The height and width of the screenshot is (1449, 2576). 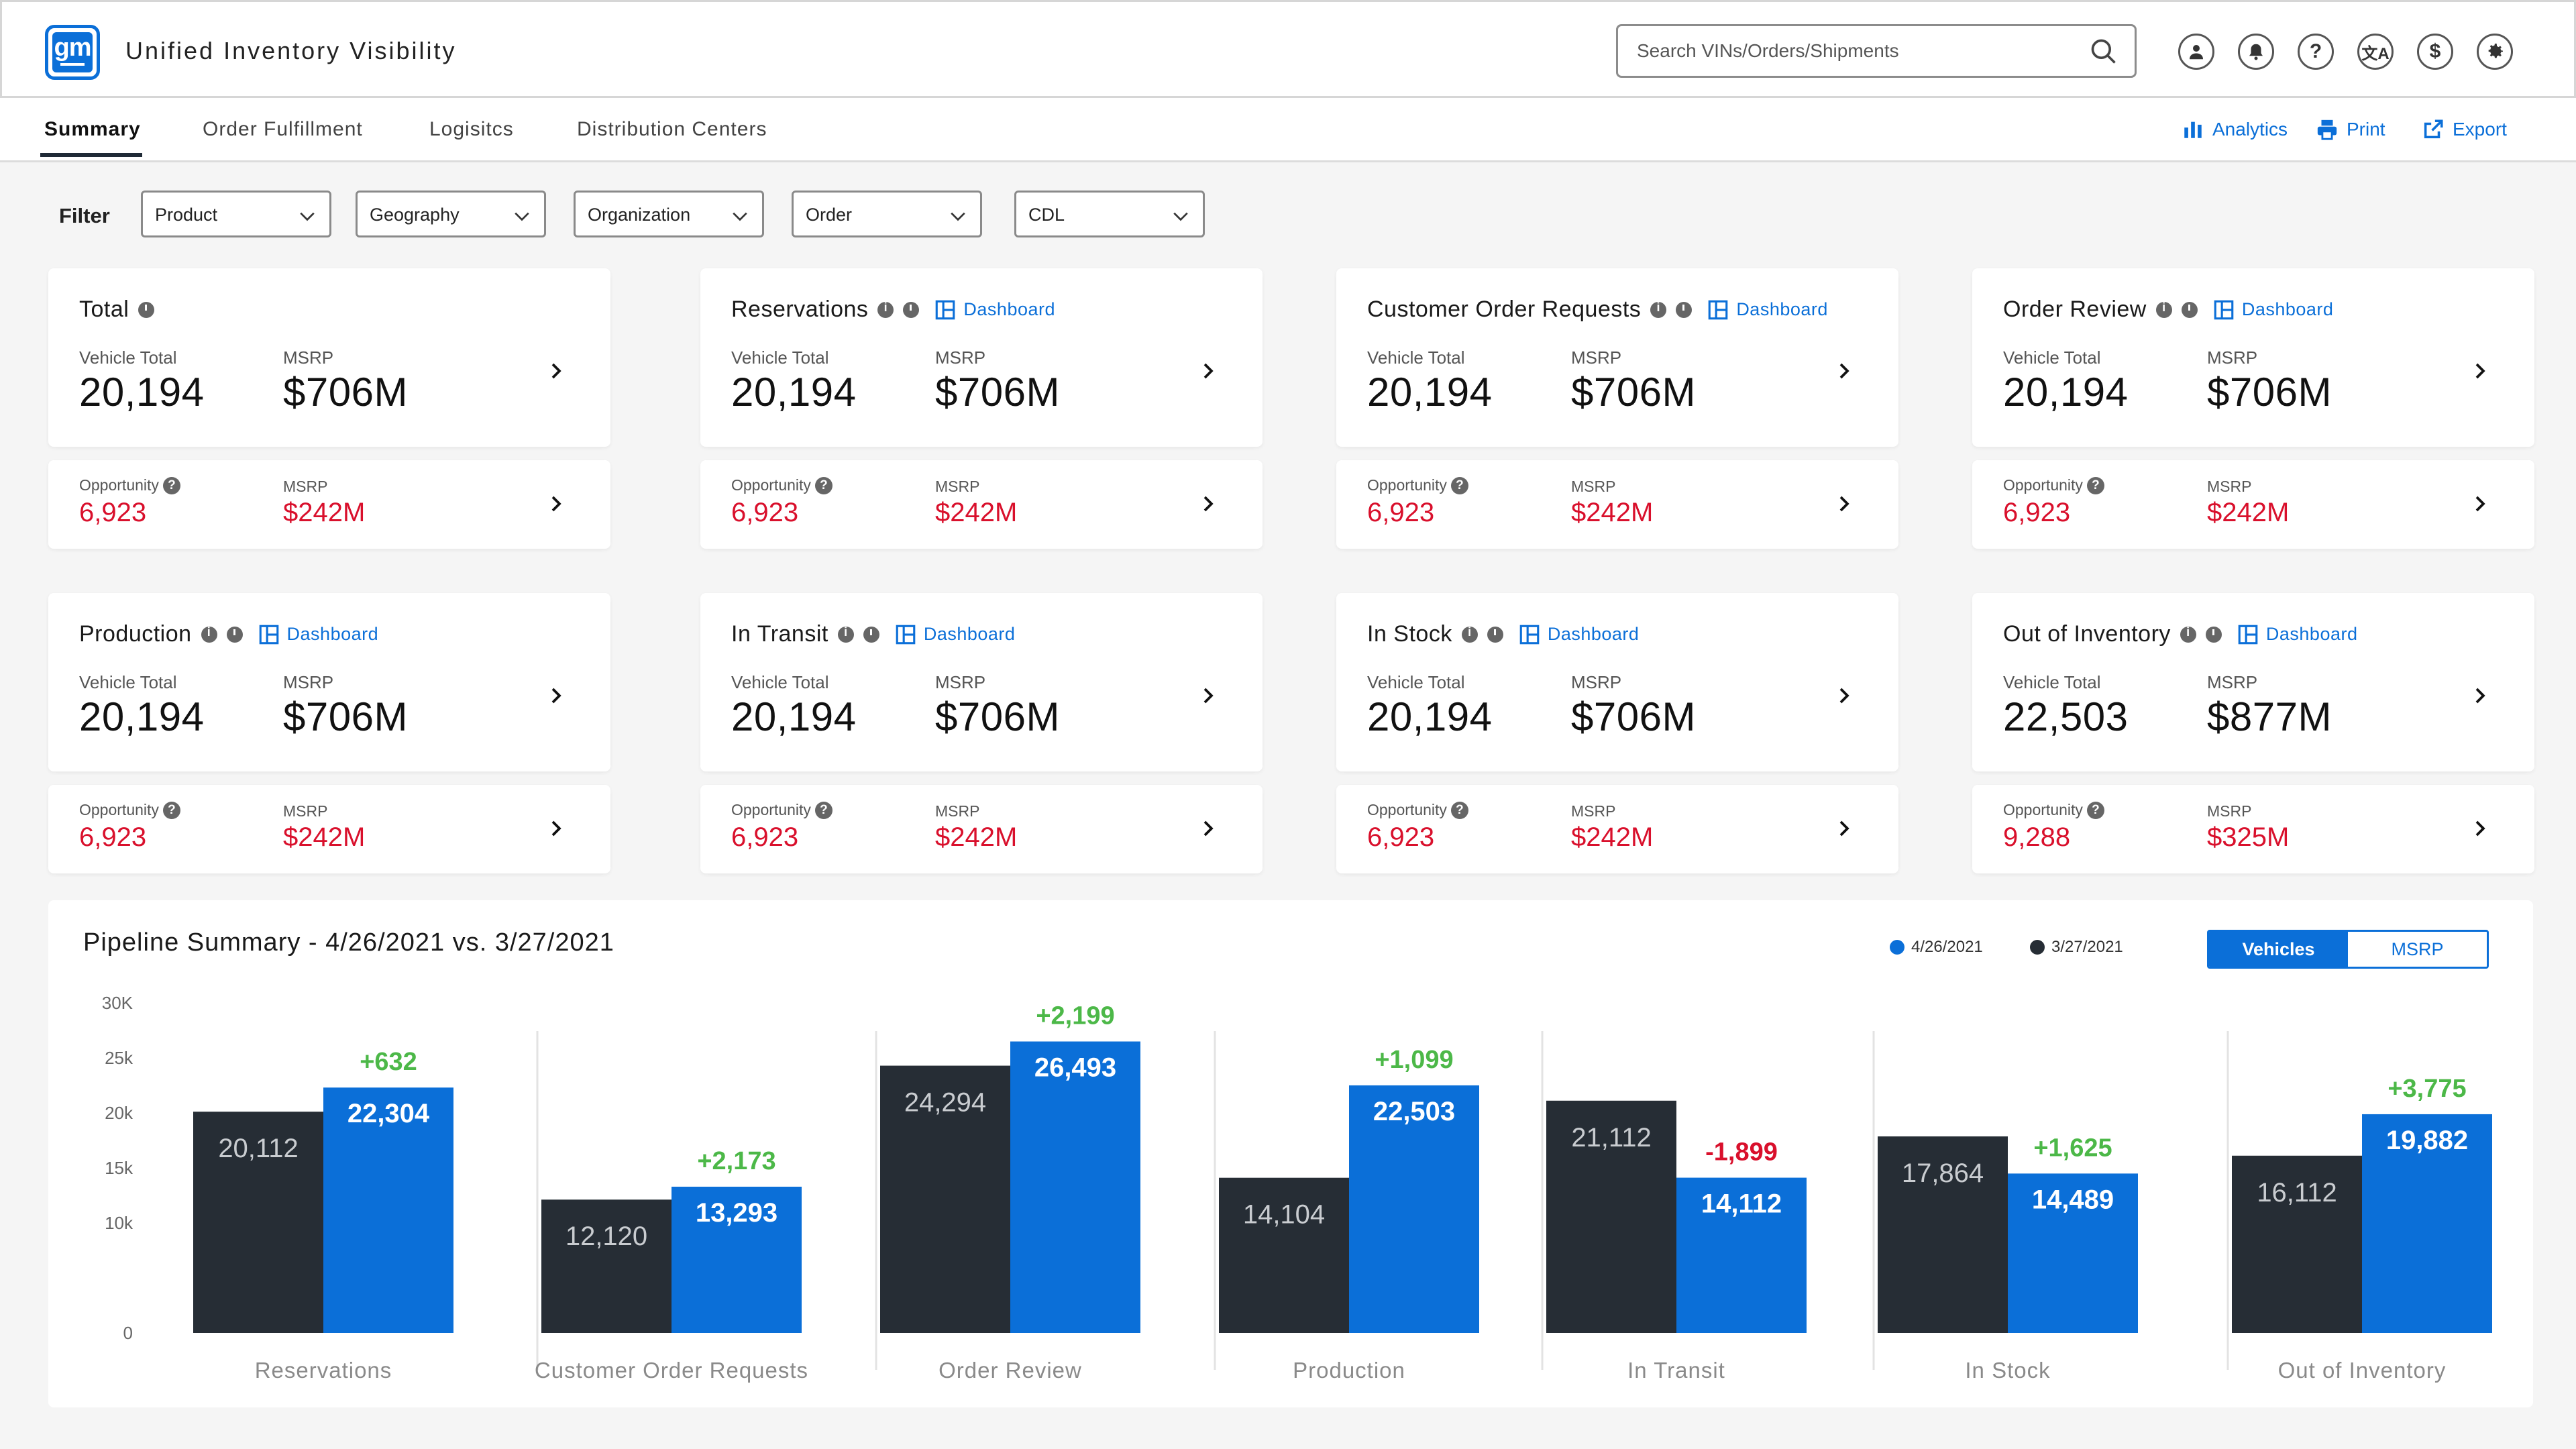 What do you see at coordinates (2495, 52) in the screenshot?
I see `settings-gear-icon` at bounding box center [2495, 52].